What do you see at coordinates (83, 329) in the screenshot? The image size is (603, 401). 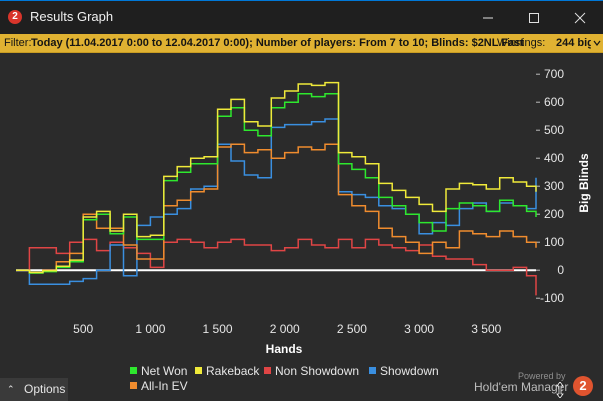 I see `x-tick-label: 500` at bounding box center [83, 329].